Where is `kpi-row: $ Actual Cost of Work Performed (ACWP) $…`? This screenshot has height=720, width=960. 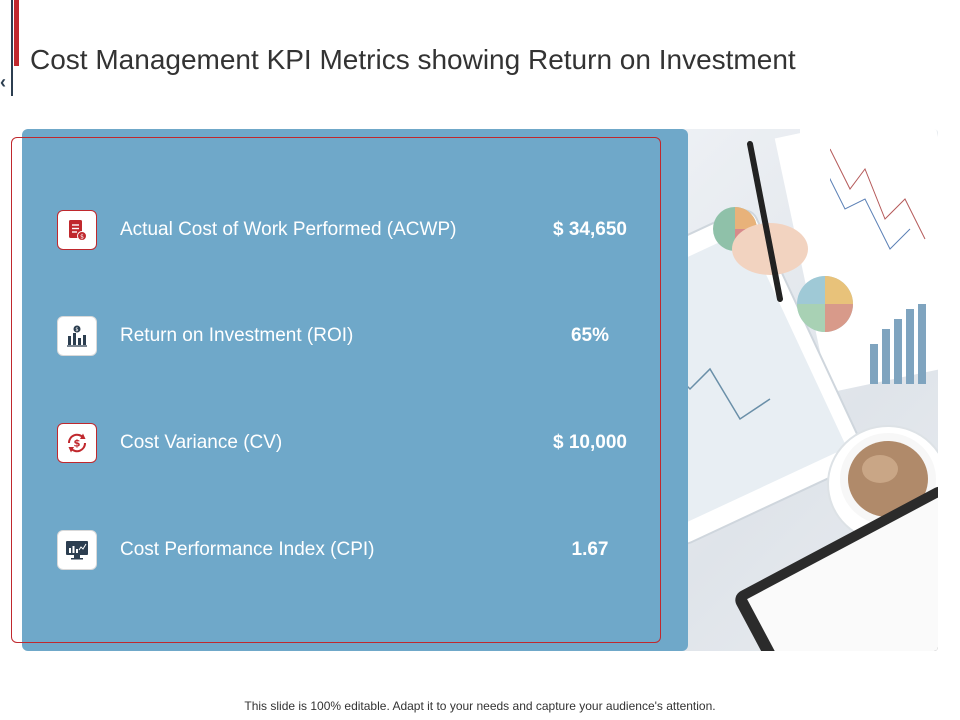 kpi-row: $ Actual Cost of Work Performed (ACWP) $… is located at coordinates (355, 232).